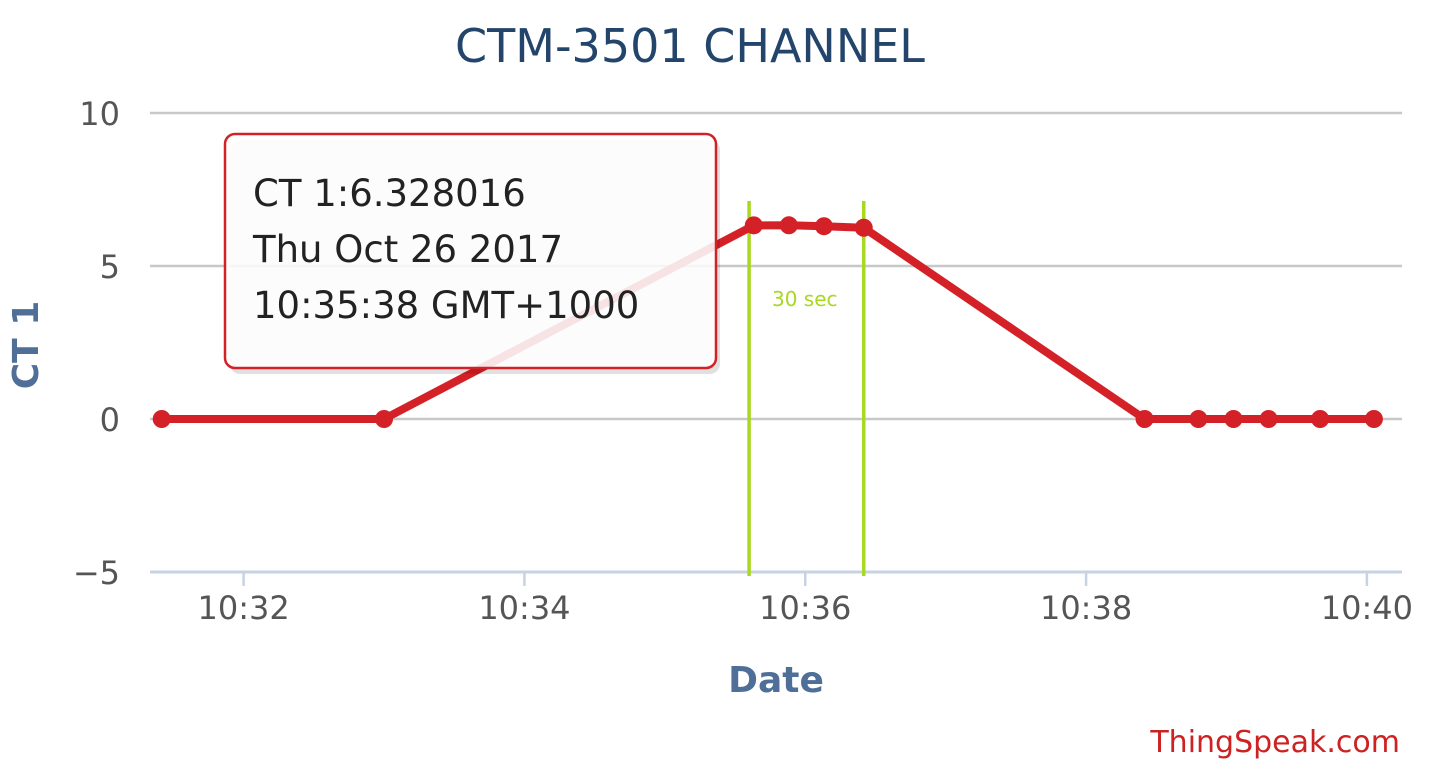 The height and width of the screenshot is (764, 1449). What do you see at coordinates (110, 420) in the screenshot?
I see `y-tick-label: 0` at bounding box center [110, 420].